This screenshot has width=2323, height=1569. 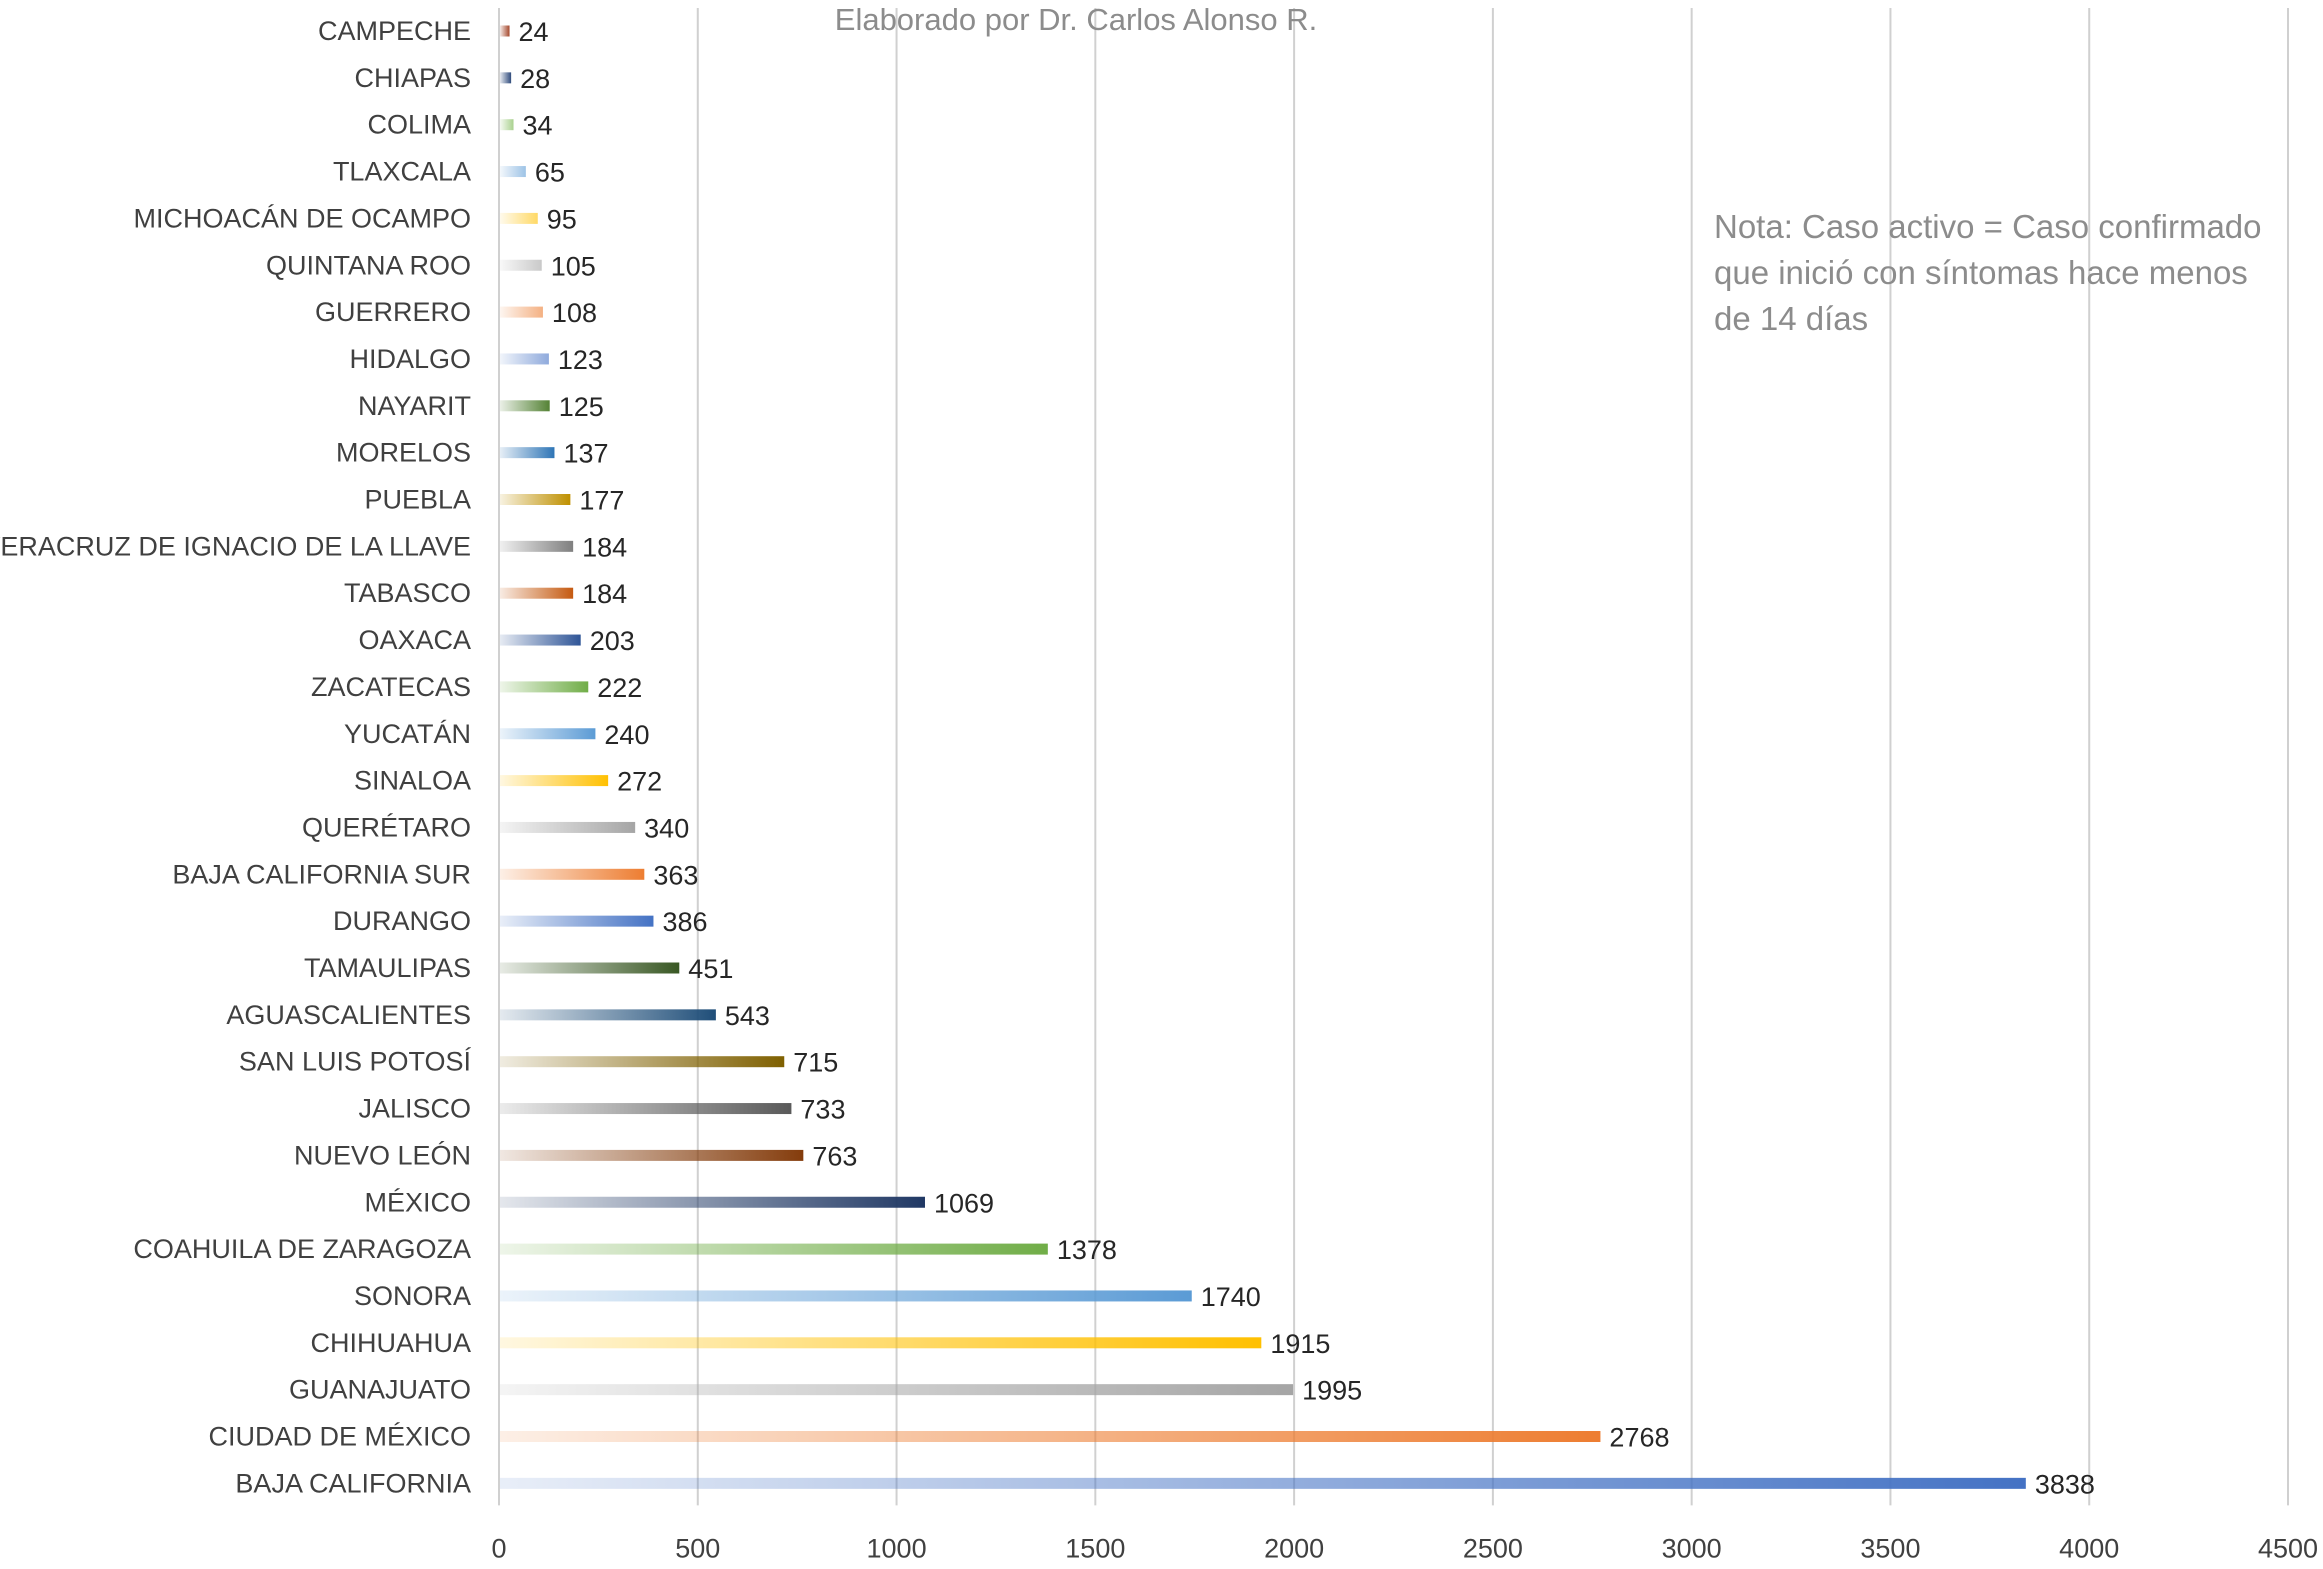 I want to click on note-line-3: de 14 días, so click(x=1791, y=318).